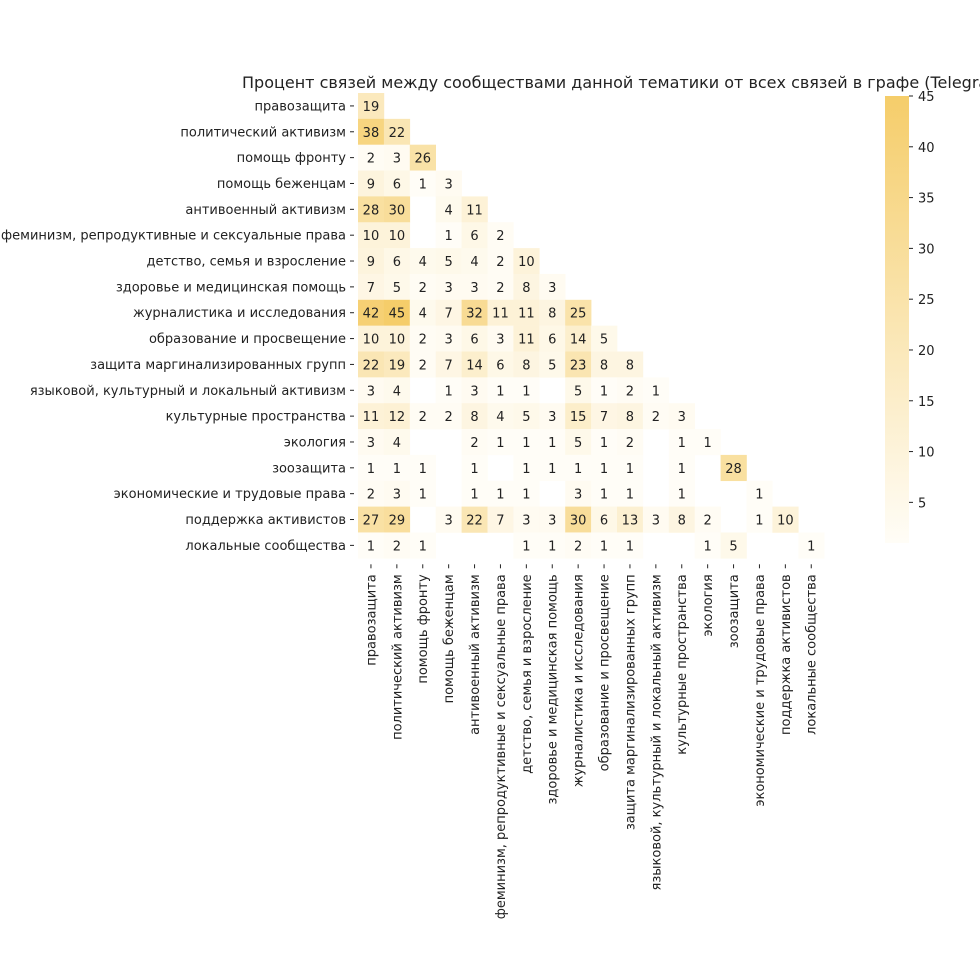  I want to click on colorbar-tick-label: 20, so click(926, 351).